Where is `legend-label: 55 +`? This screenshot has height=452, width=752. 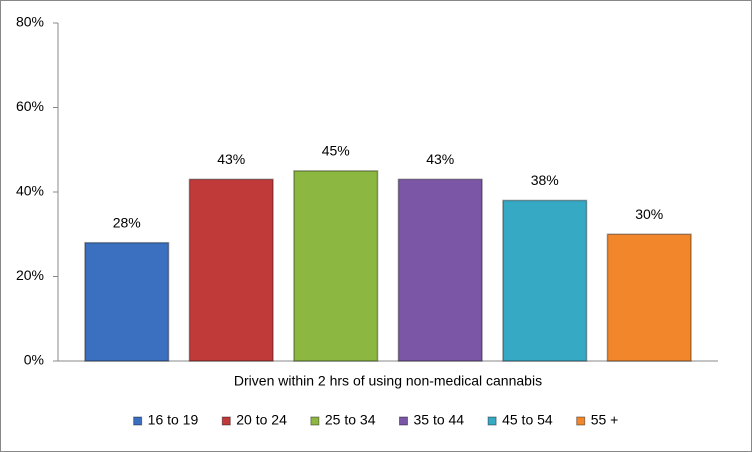
legend-label: 55 + is located at coordinates (605, 420).